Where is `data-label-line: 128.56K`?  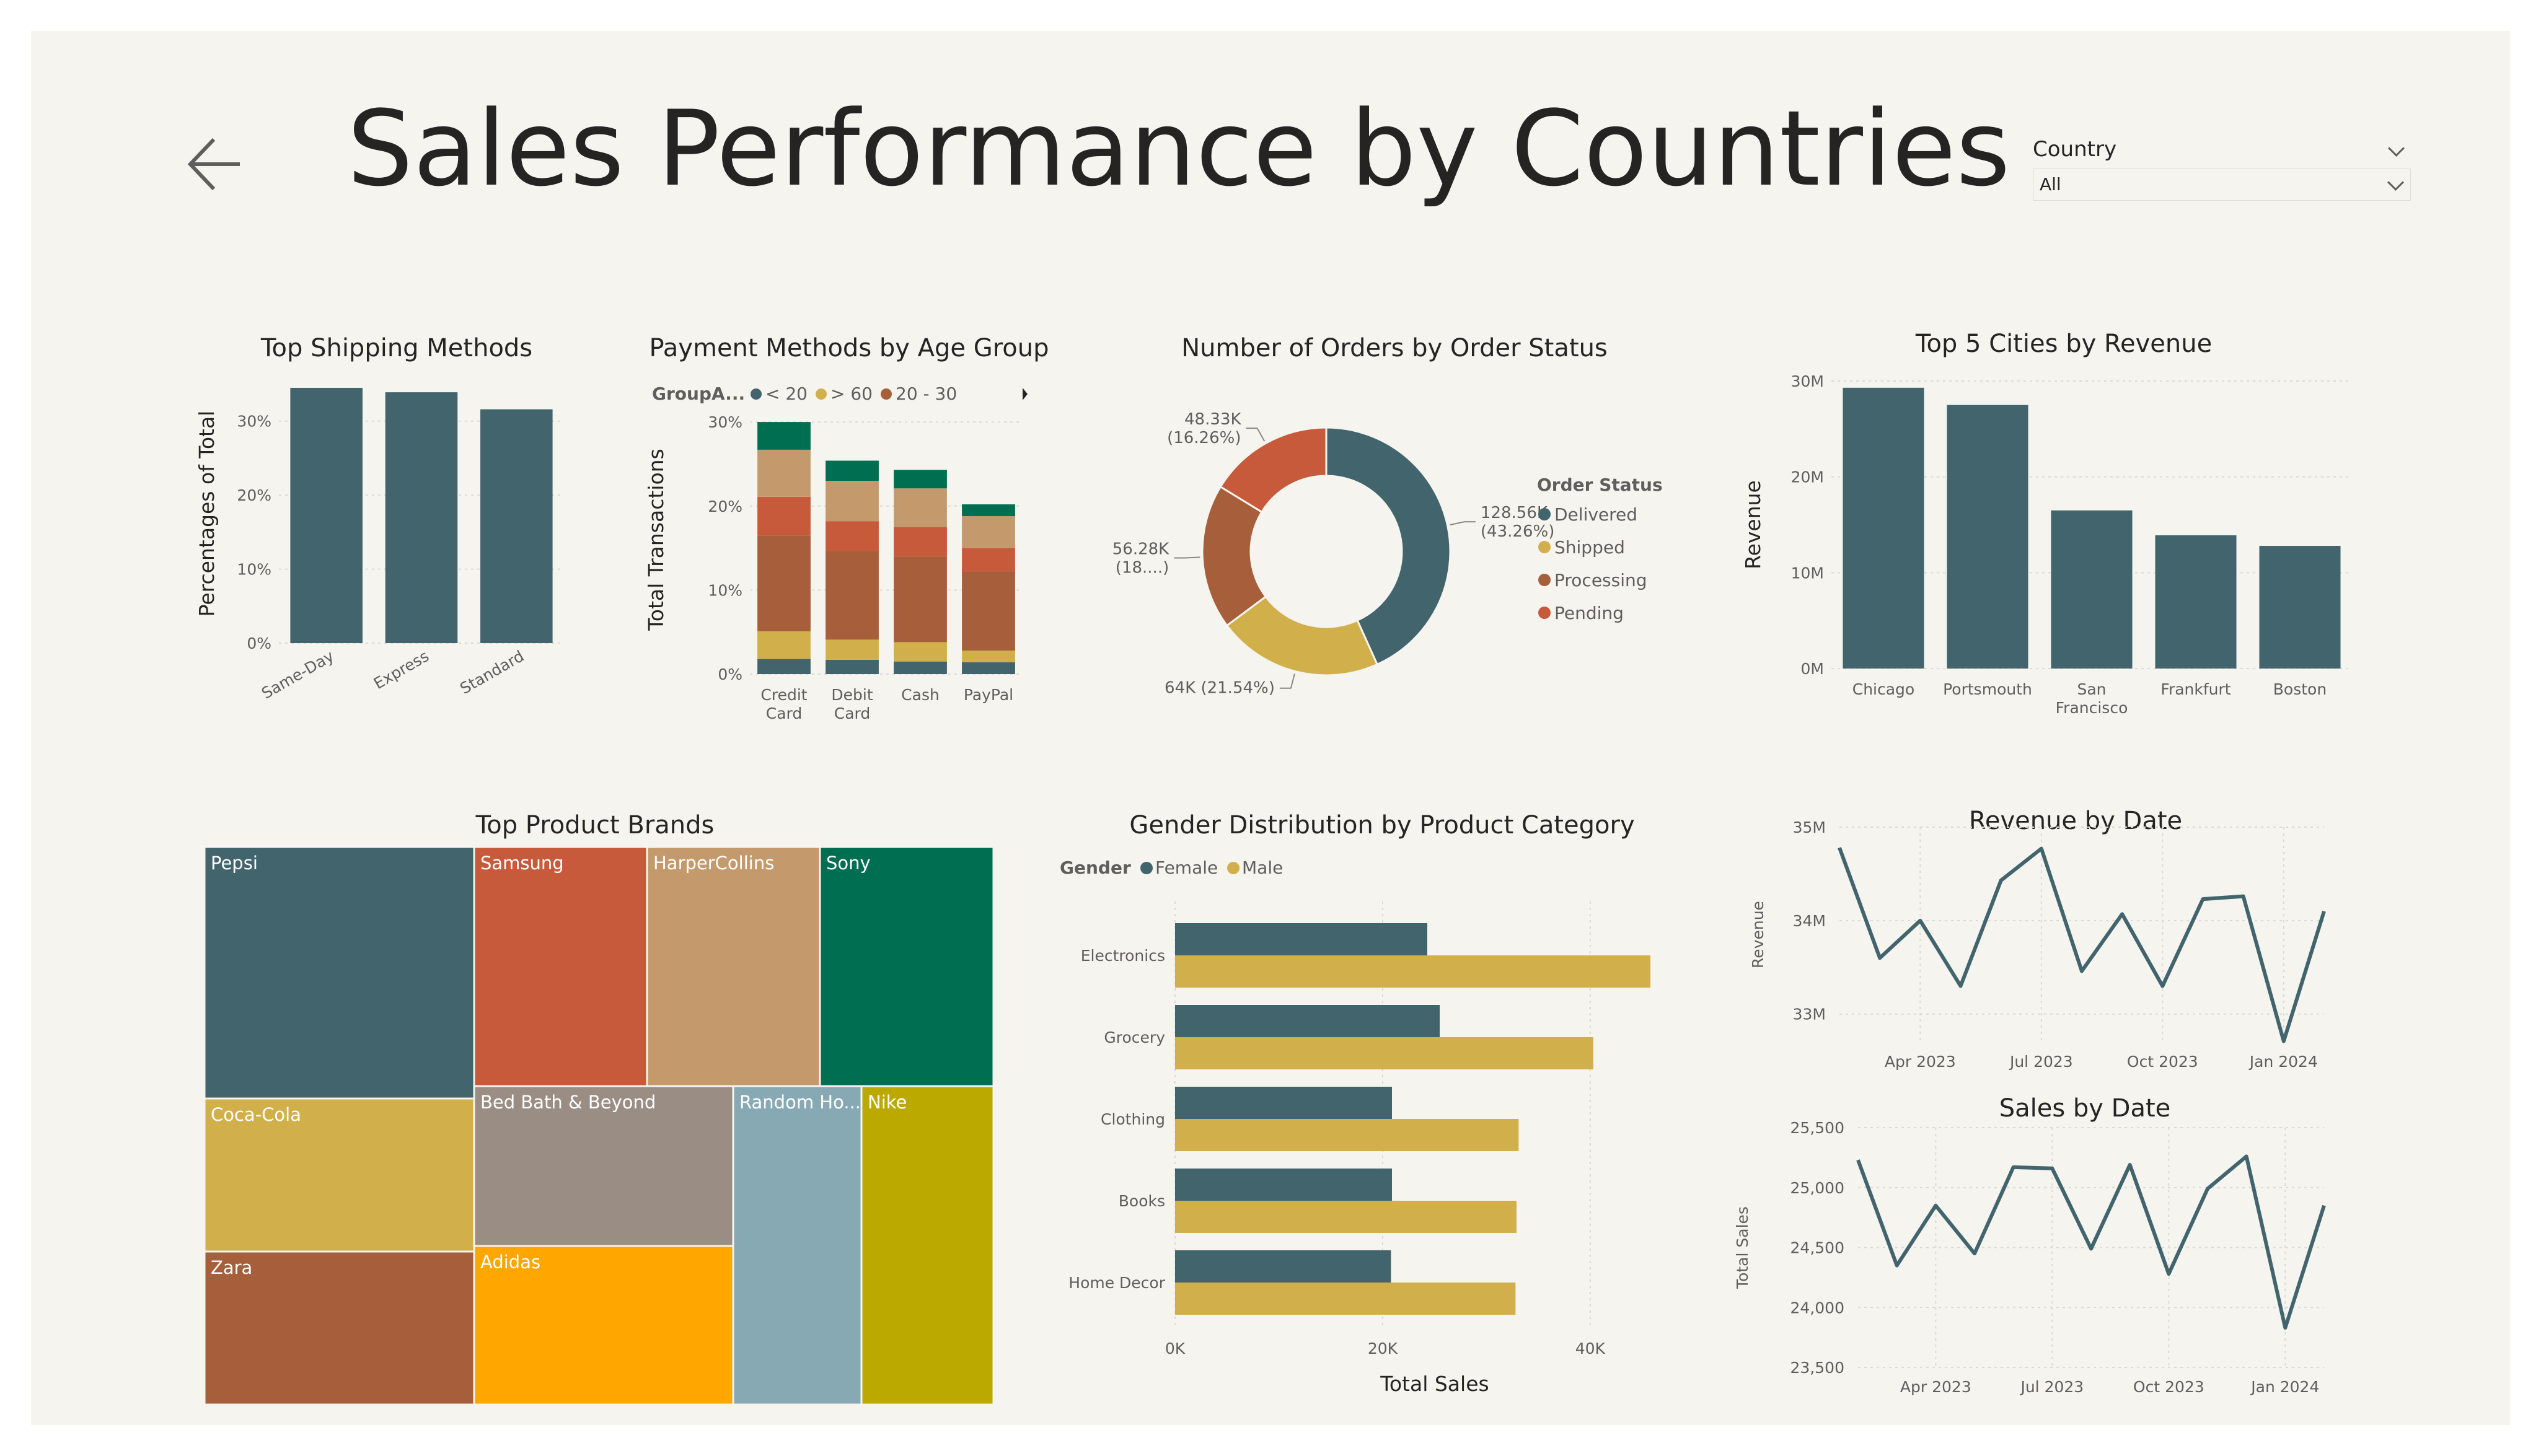
data-label-line: 128.56K is located at coordinates (1514, 513).